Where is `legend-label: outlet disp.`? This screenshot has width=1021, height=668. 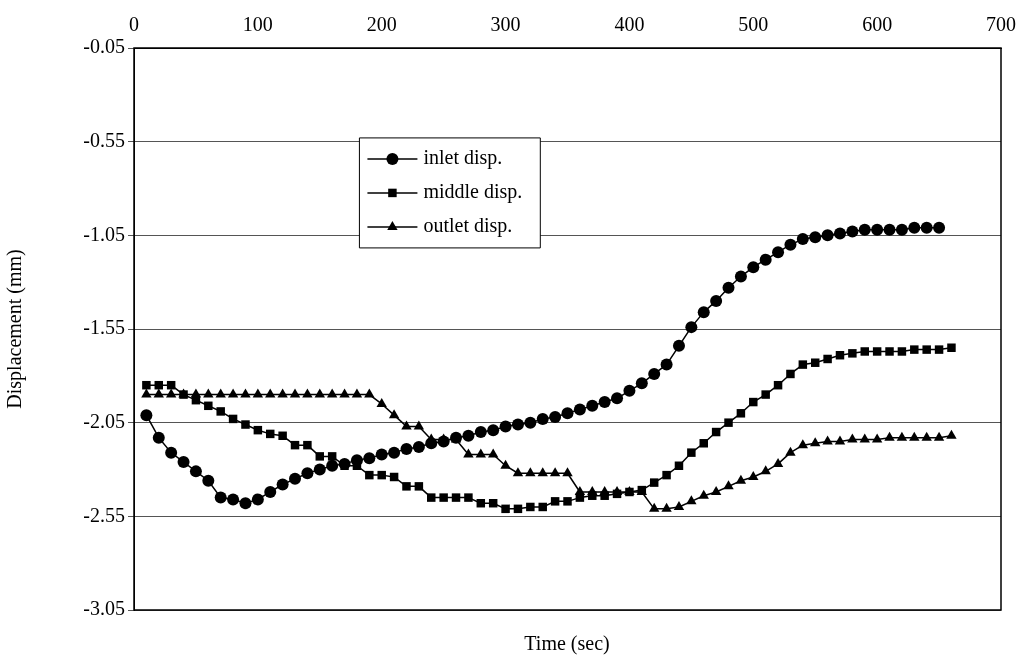 legend-label: outlet disp. is located at coordinates (468, 226).